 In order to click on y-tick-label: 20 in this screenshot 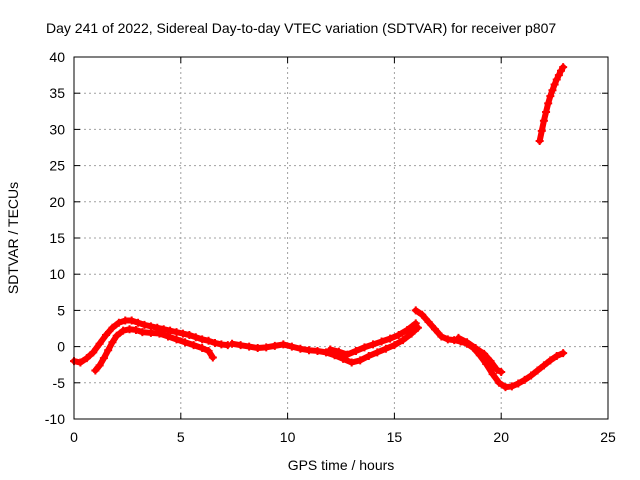, I will do `click(57, 202)`.